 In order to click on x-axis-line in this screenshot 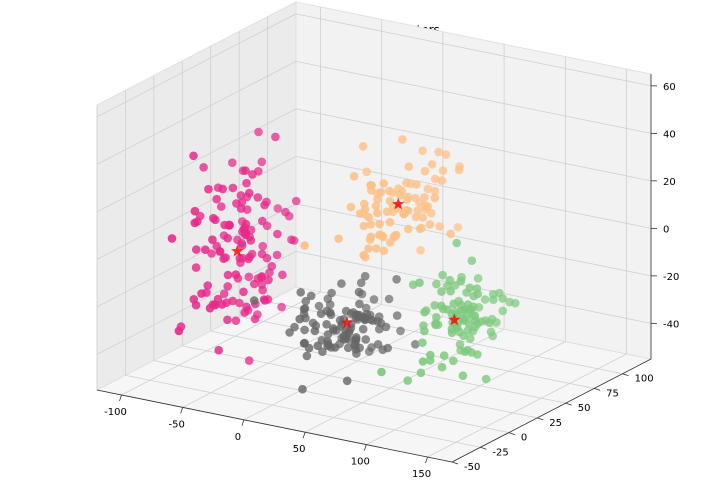, I will do `click(274, 426)`.